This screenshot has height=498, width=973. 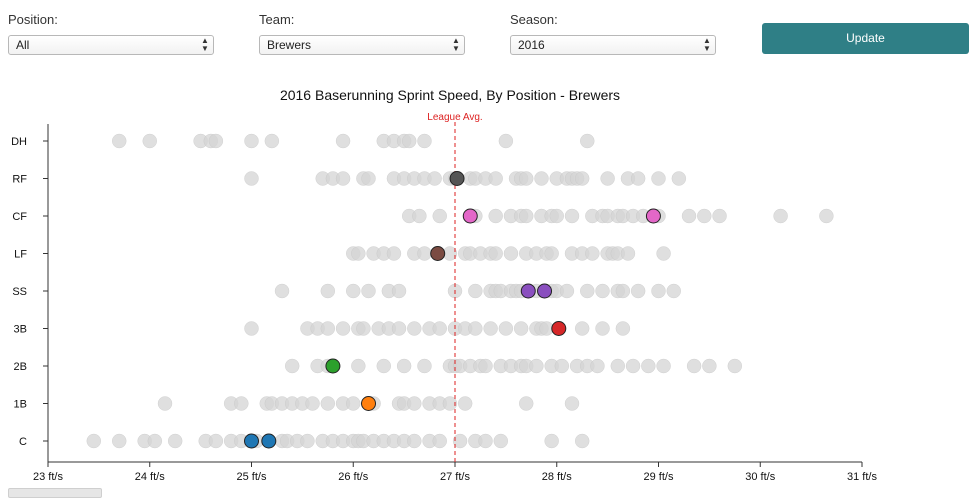 I want to click on update-button: Update, so click(x=865, y=38).